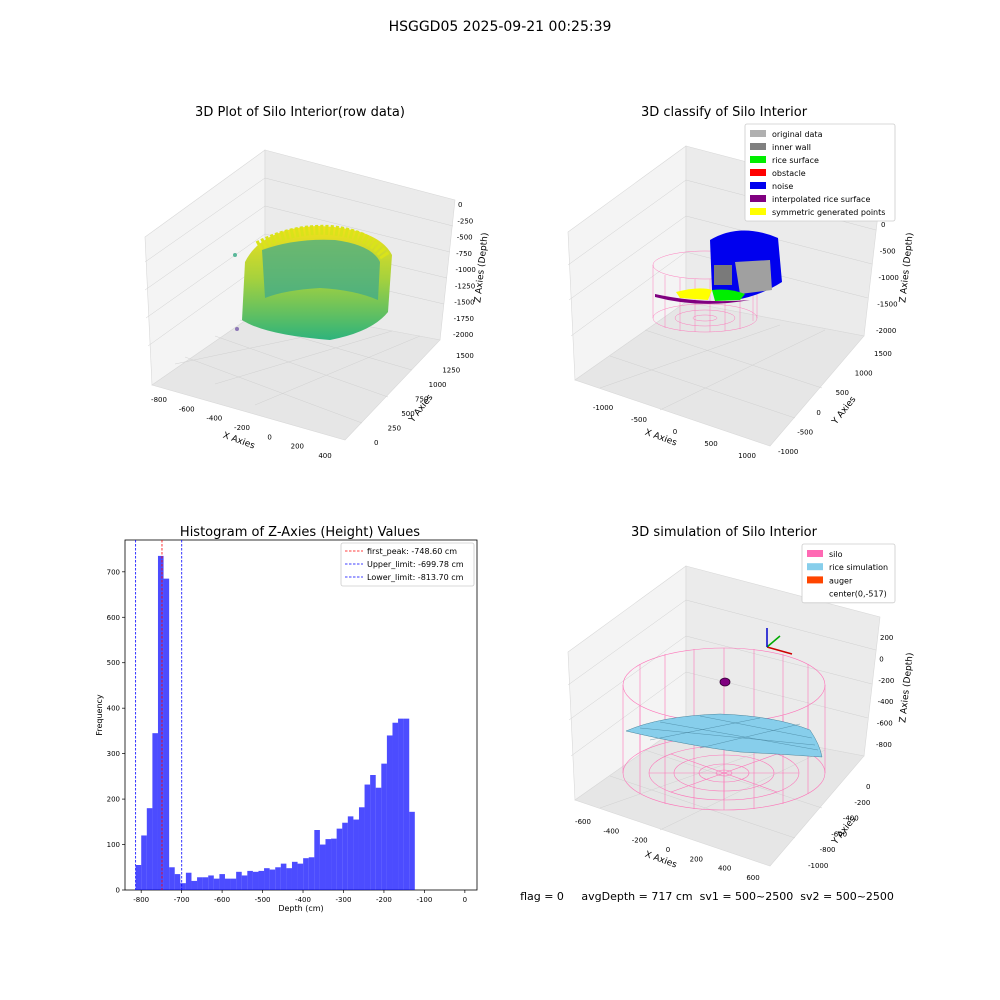  Describe the element at coordinates (828, 212) in the screenshot. I see `legend-label: symmetric generated points` at that location.